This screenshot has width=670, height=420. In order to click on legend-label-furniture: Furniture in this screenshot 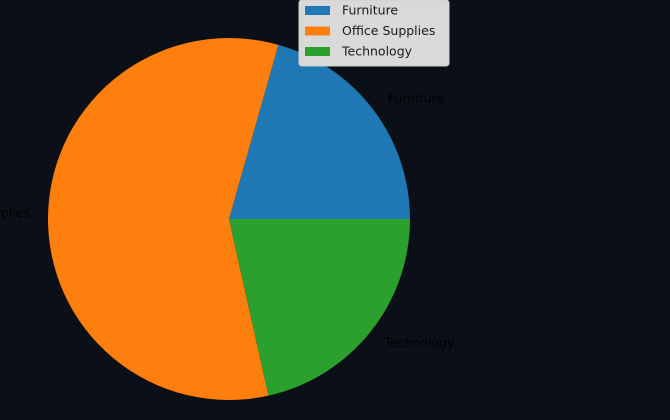, I will do `click(370, 10)`.